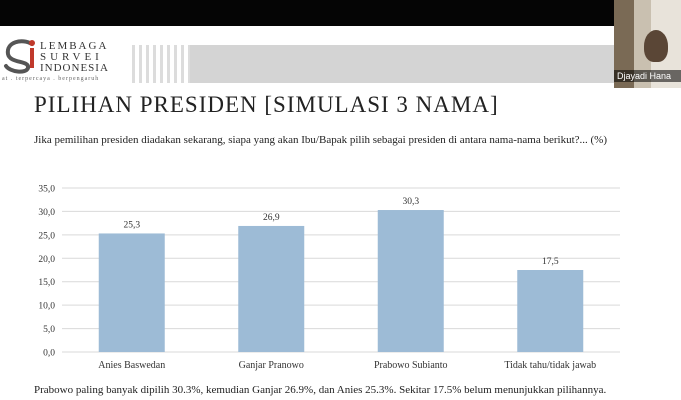 This screenshot has width=681, height=400. What do you see at coordinates (410, 202) in the screenshot?
I see `bar-value-label: 30,3` at bounding box center [410, 202].